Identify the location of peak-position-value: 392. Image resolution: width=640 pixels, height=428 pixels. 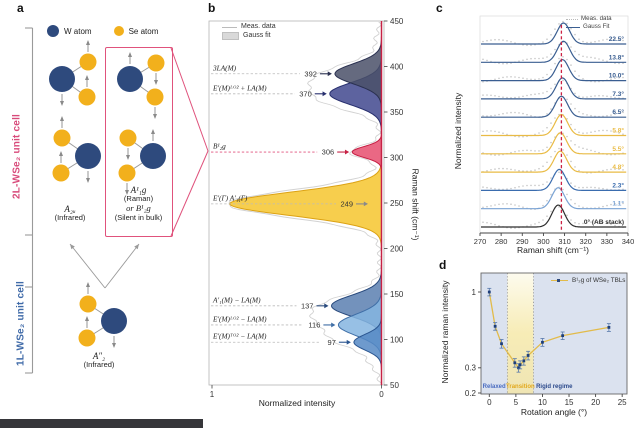
(310, 73).